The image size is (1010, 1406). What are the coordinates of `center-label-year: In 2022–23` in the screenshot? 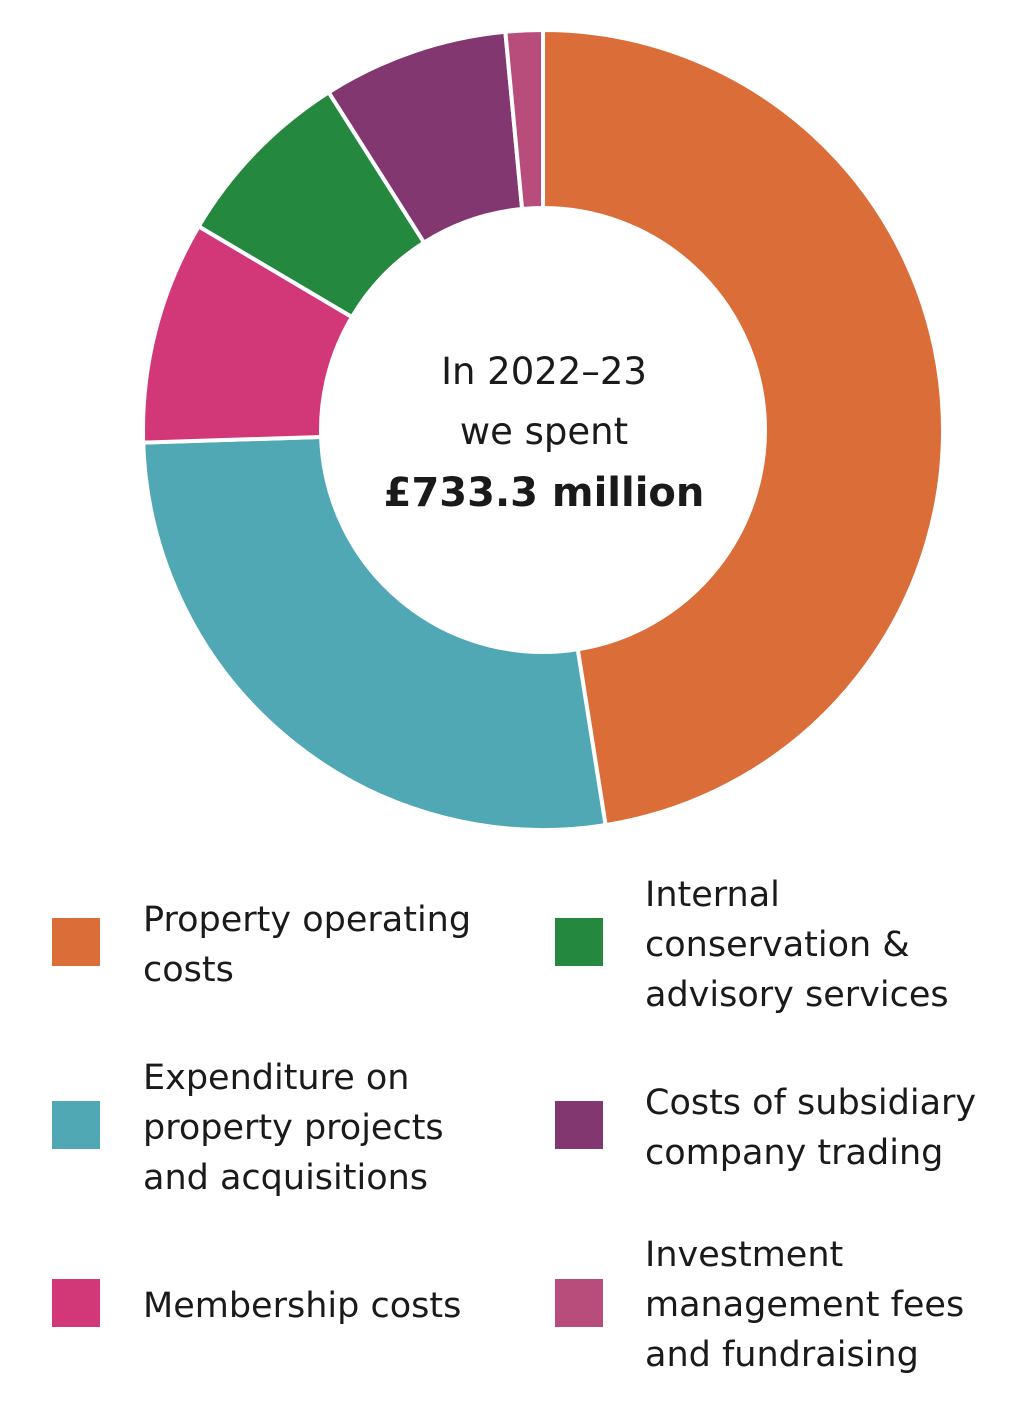 It's located at (544, 371).